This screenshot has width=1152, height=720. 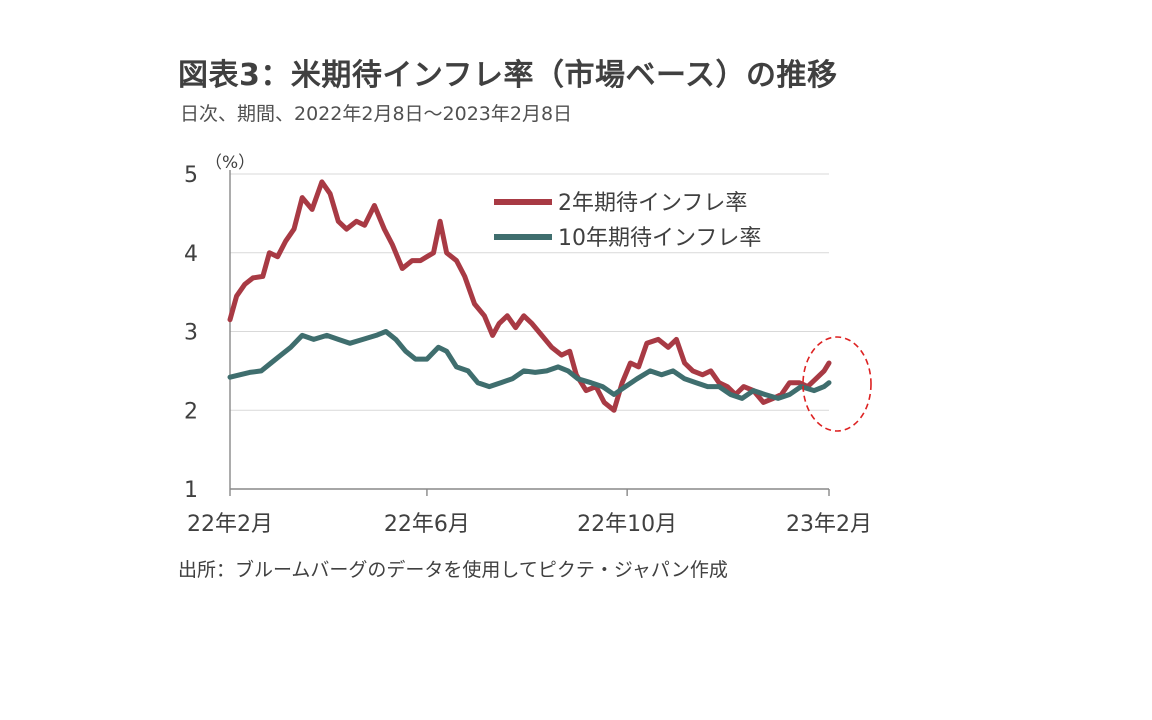 What do you see at coordinates (837, 384) in the screenshot?
I see `highlight-circle` at bounding box center [837, 384].